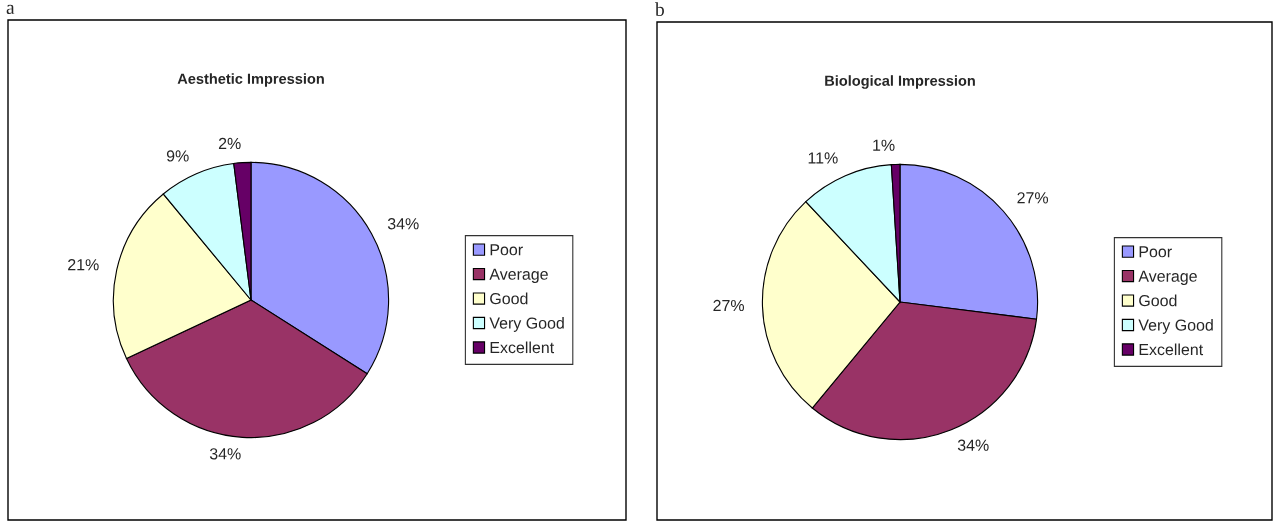 Image resolution: width=1279 pixels, height=521 pixels. I want to click on data-label: 11%, so click(823, 158).